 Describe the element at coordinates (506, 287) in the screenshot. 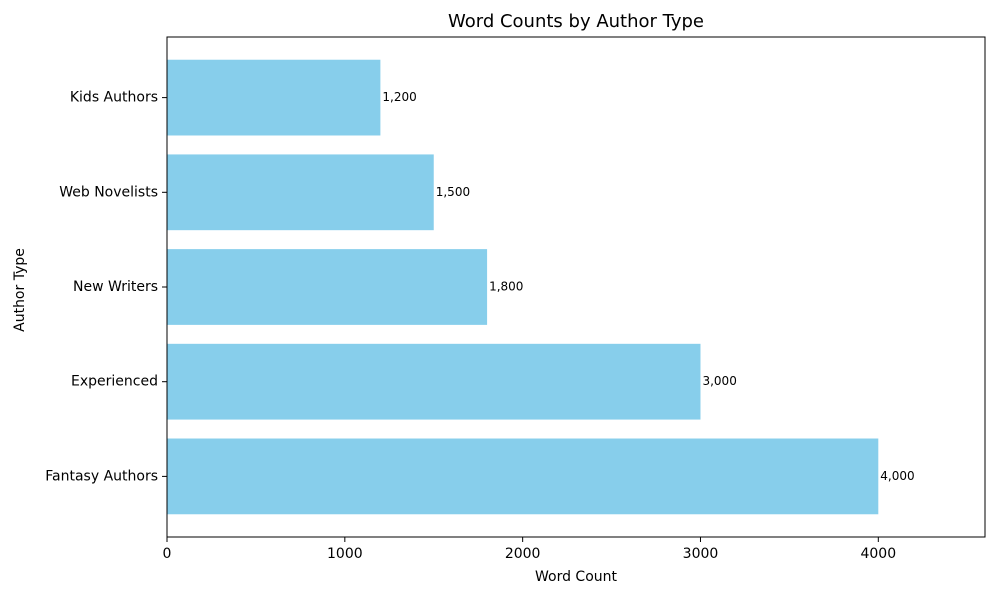

I see `value-label: 1,800` at that location.